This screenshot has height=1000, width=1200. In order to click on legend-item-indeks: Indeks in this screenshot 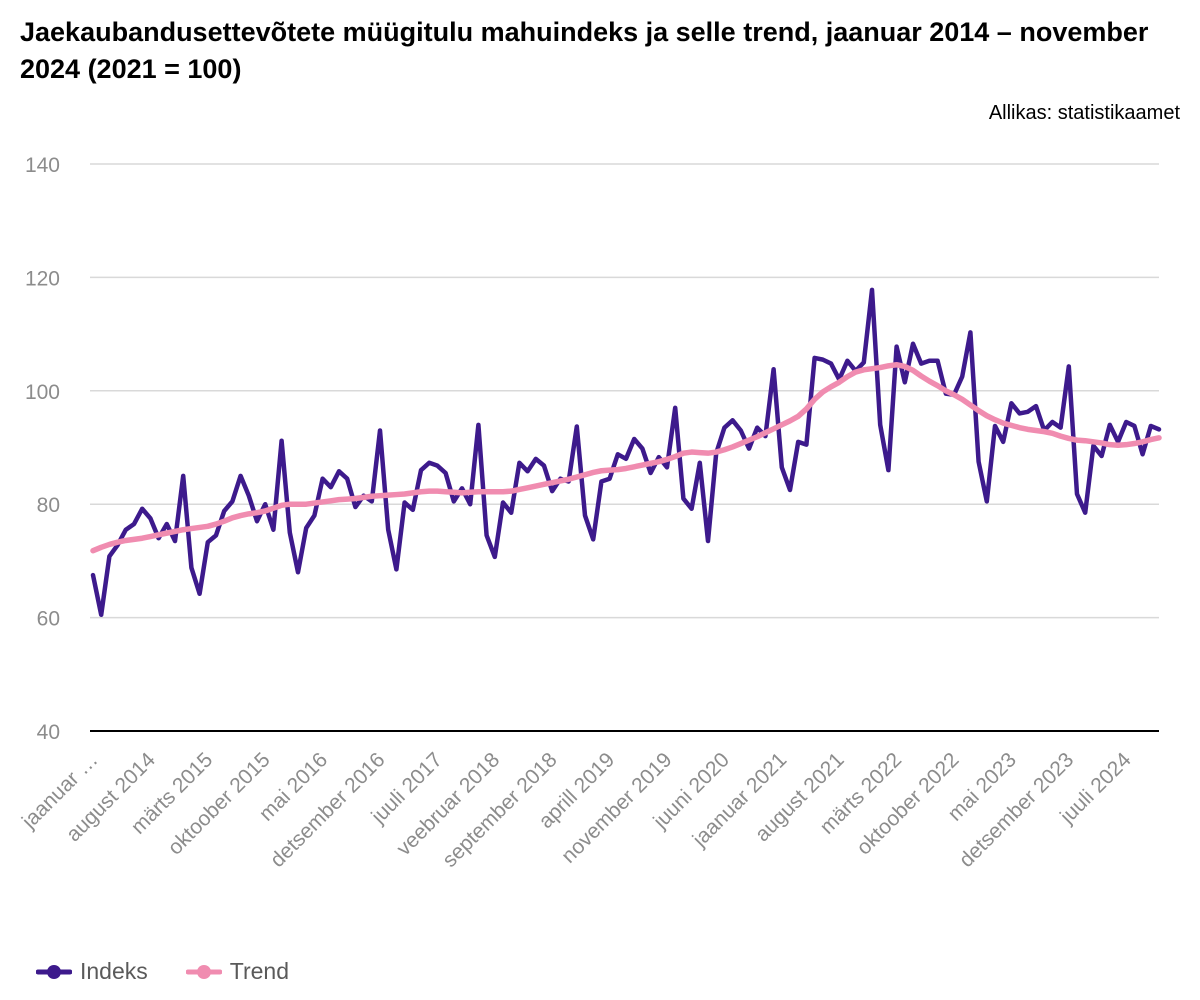, I will do `click(92, 971)`.